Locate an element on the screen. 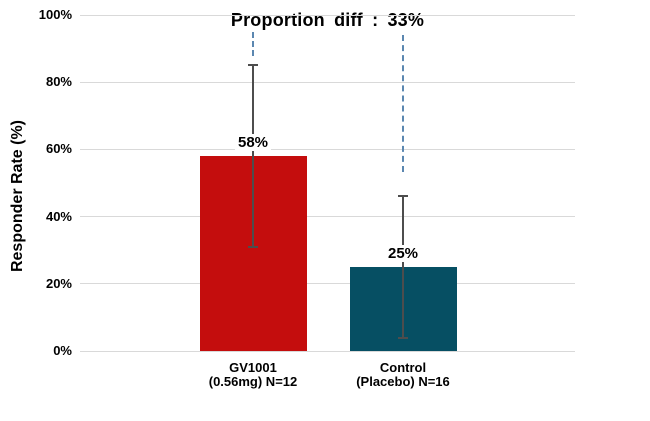 This screenshot has height=421, width=650. error-bar-gv1001 is located at coordinates (253, 156).